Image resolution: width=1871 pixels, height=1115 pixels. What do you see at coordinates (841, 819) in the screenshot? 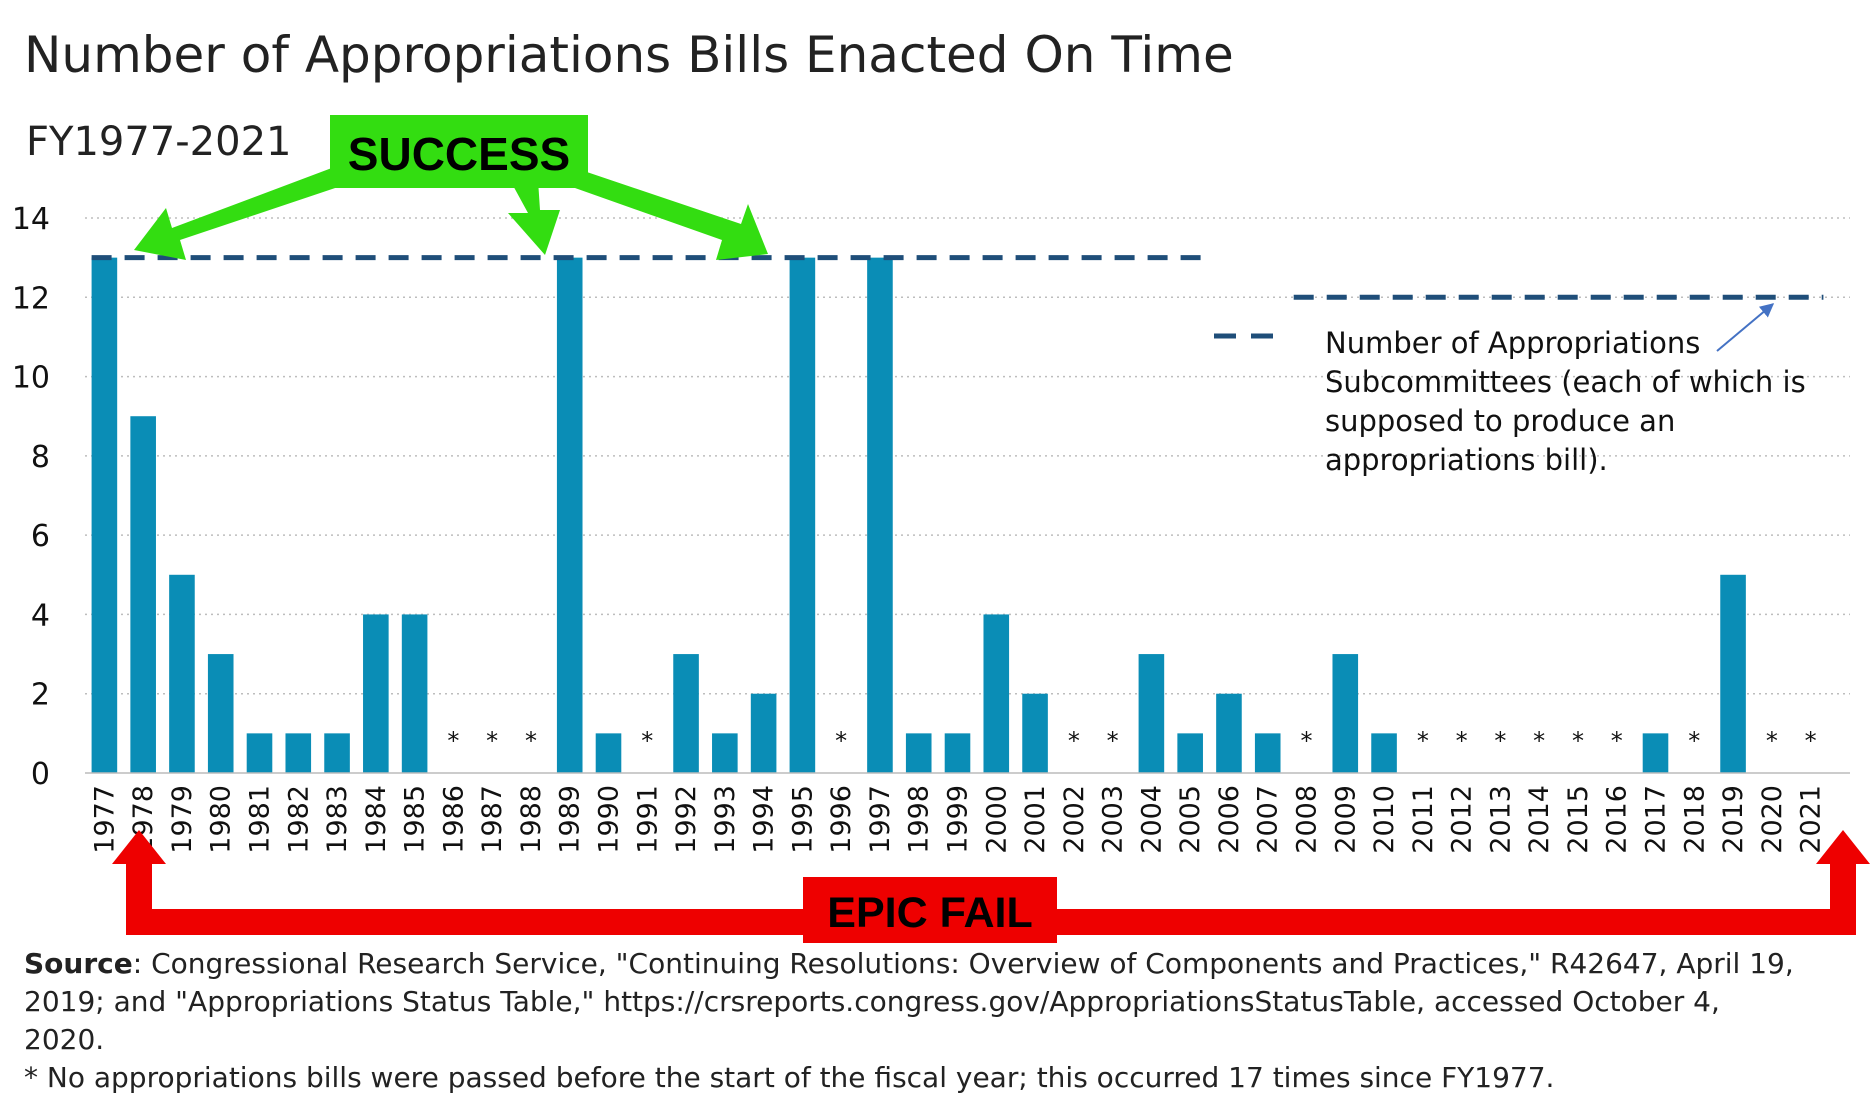
I see `x-tick-label: 1996` at bounding box center [841, 819].